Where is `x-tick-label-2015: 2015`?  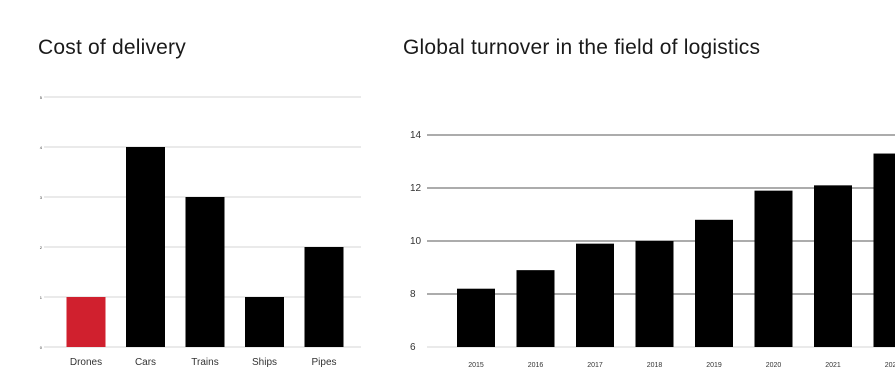 x-tick-label-2015: 2015 is located at coordinates (476, 365).